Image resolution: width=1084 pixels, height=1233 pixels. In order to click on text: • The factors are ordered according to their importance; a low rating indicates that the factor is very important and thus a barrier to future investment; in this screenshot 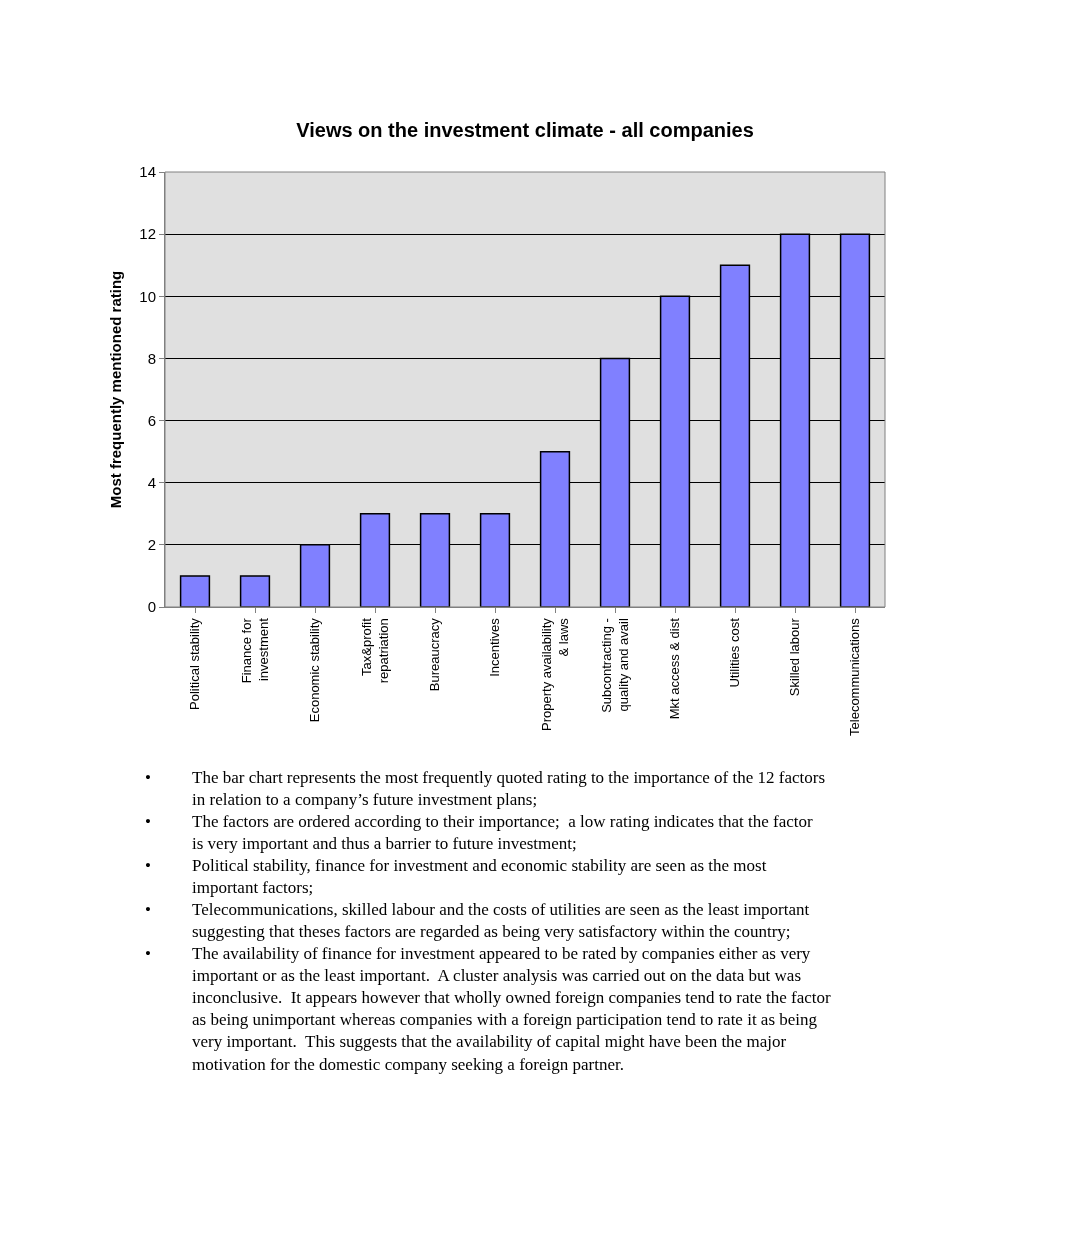, I will do `click(479, 833)`.